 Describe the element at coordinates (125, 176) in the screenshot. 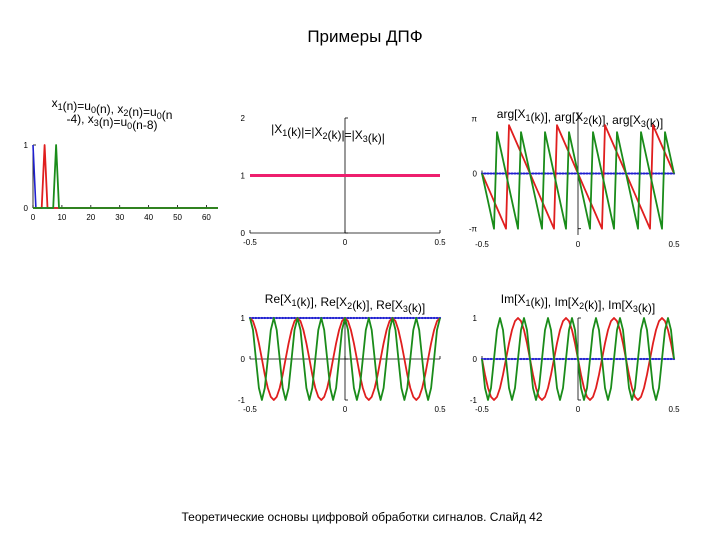

I see `series-line-x1` at that location.